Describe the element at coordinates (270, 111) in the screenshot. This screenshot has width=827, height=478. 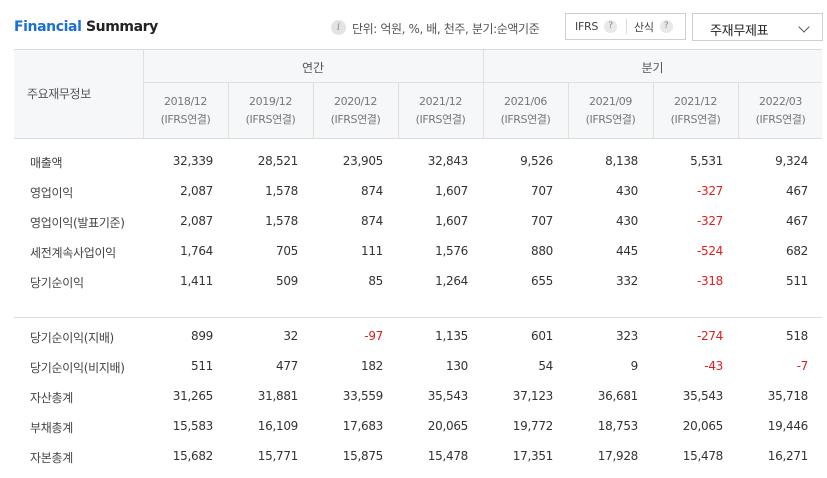
I see `column-header: 2019/12 (IFRS연결)` at that location.